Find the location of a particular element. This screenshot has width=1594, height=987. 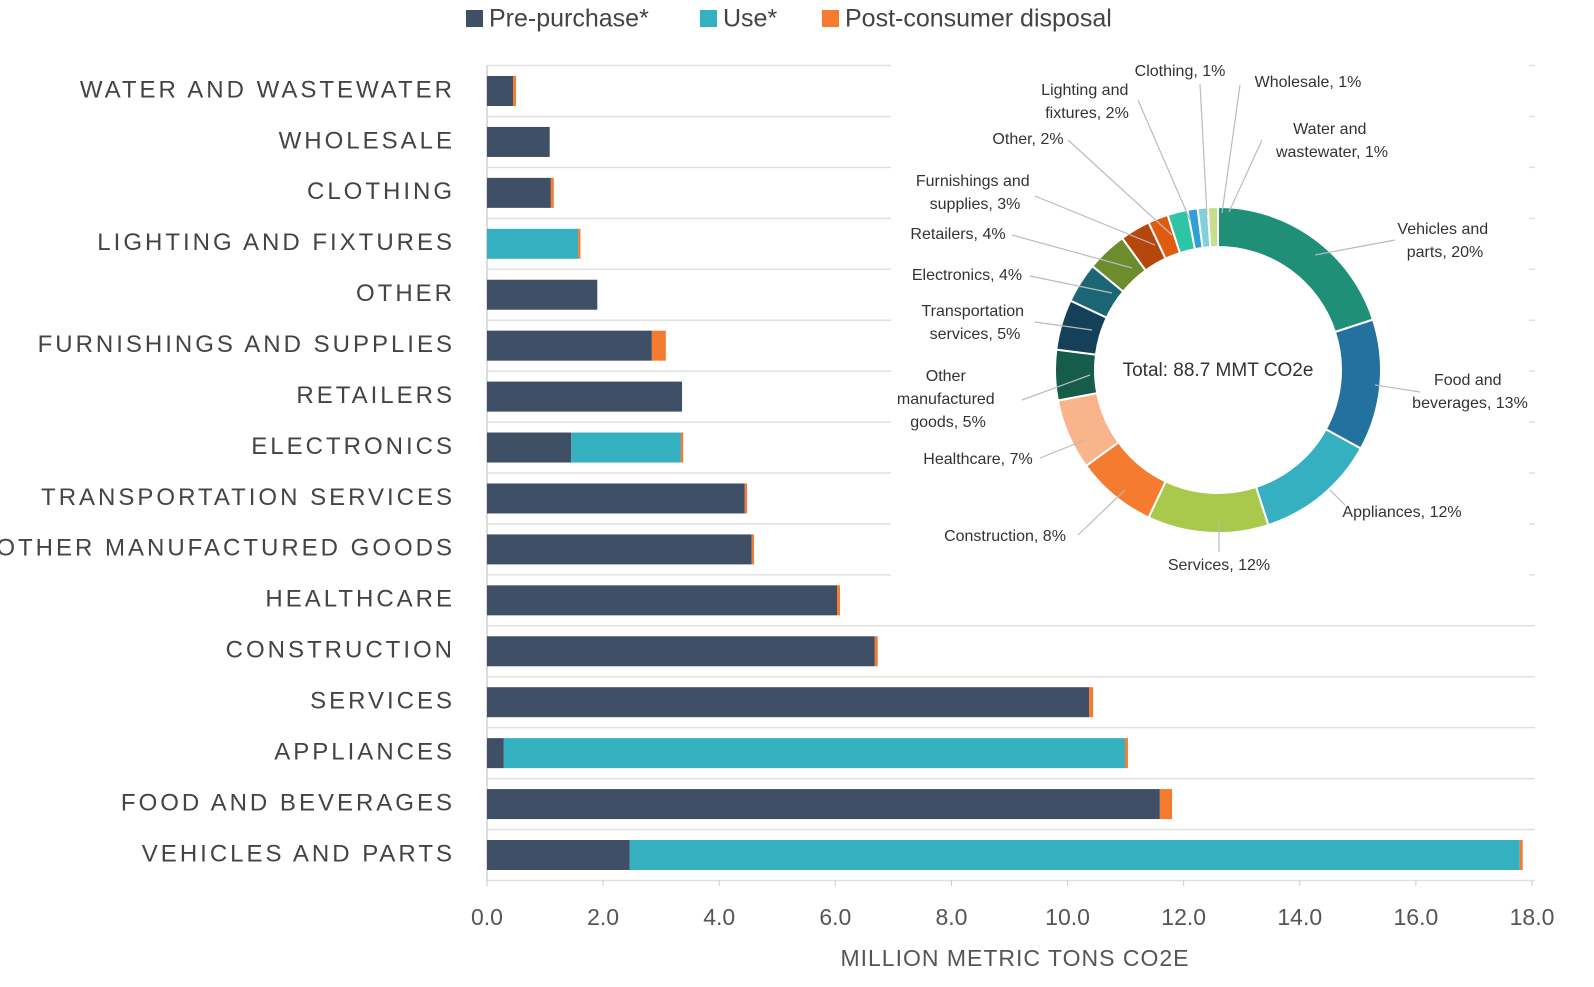

slice-label: Furnishings and supplies, 3% is located at coordinates (975, 193).